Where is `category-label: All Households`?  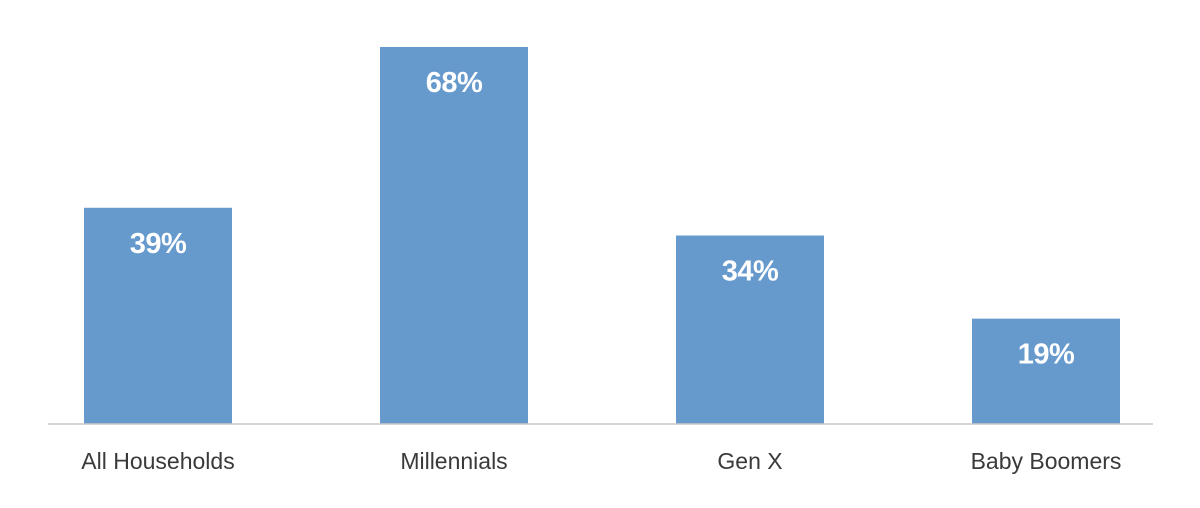 category-label: All Households is located at coordinates (157, 461).